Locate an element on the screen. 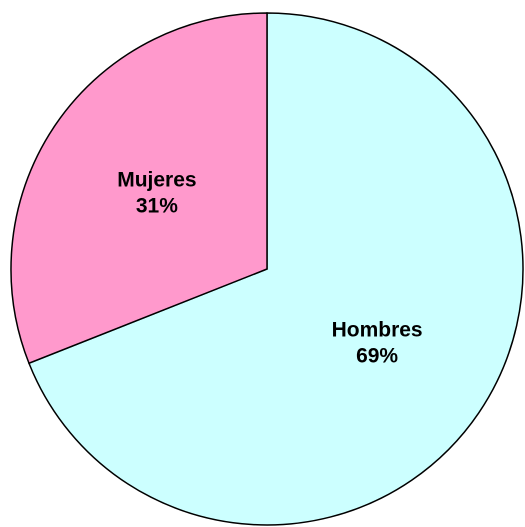 The image size is (525, 527). slice-label: Mujeres is located at coordinates (156, 180).